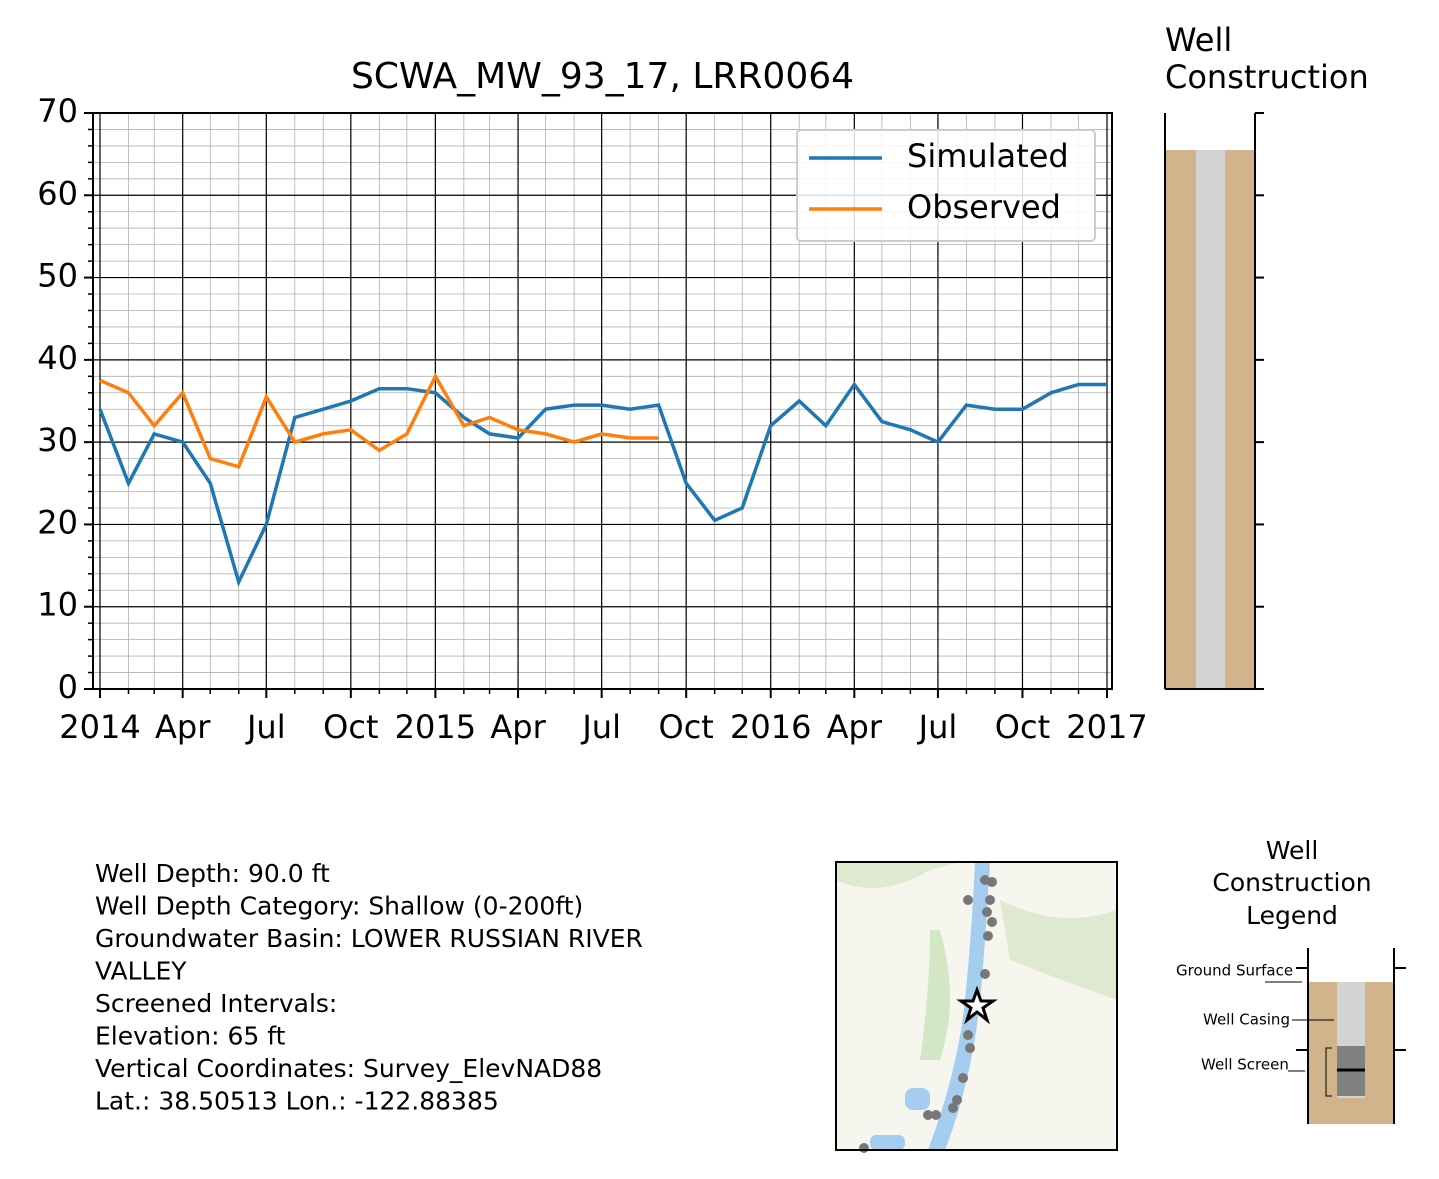  I want to click on x-tick-label: 2015, so click(435, 727).